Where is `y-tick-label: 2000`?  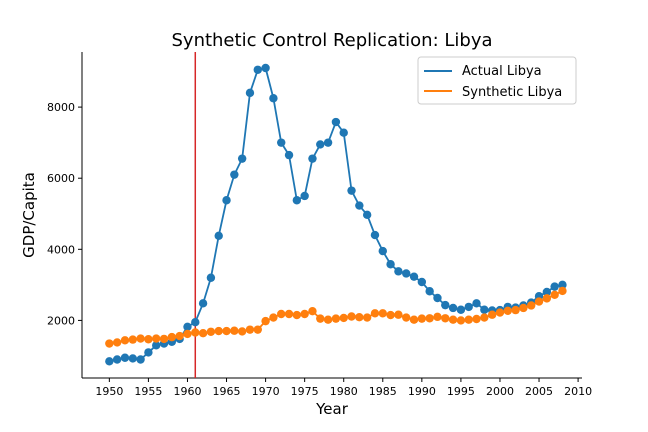 y-tick-label: 2000 is located at coordinates (61, 320).